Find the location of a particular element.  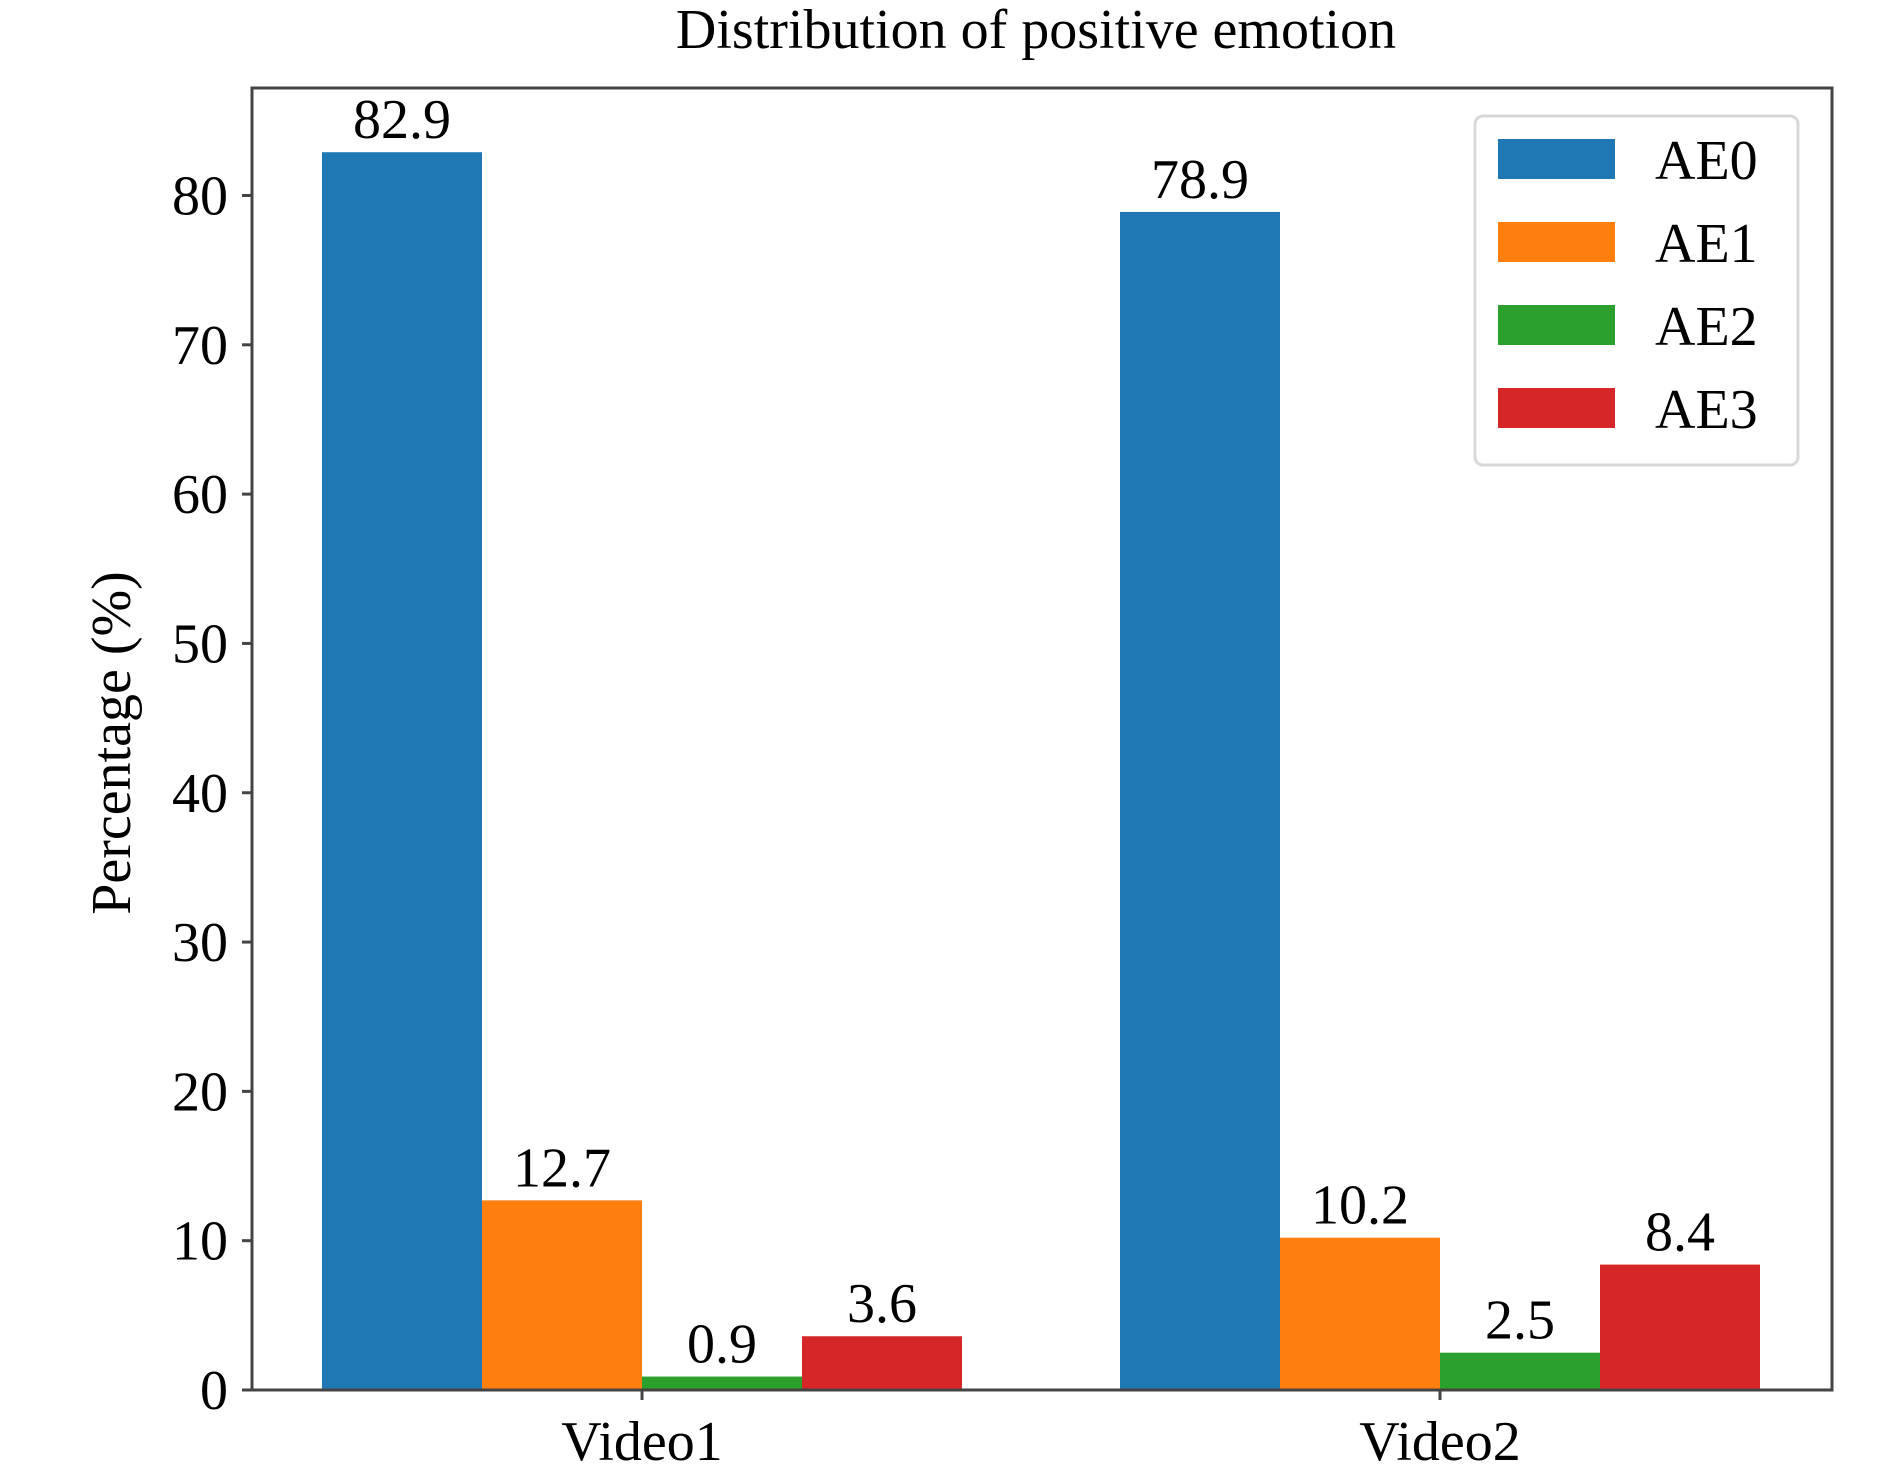

data-label-ae3-video1: 3.6 is located at coordinates (882, 1304).